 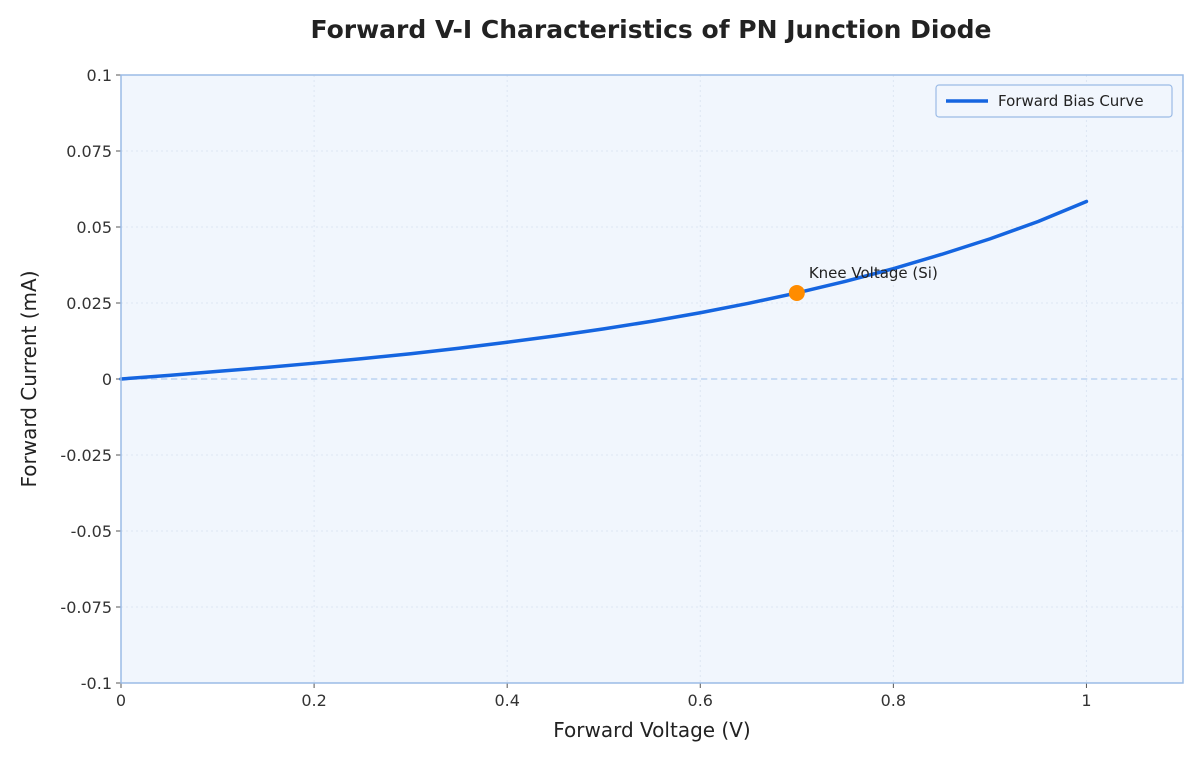 What do you see at coordinates (1071, 101) in the screenshot?
I see `legend-label-forward-bias-curve: Forward Bias Curve` at bounding box center [1071, 101].